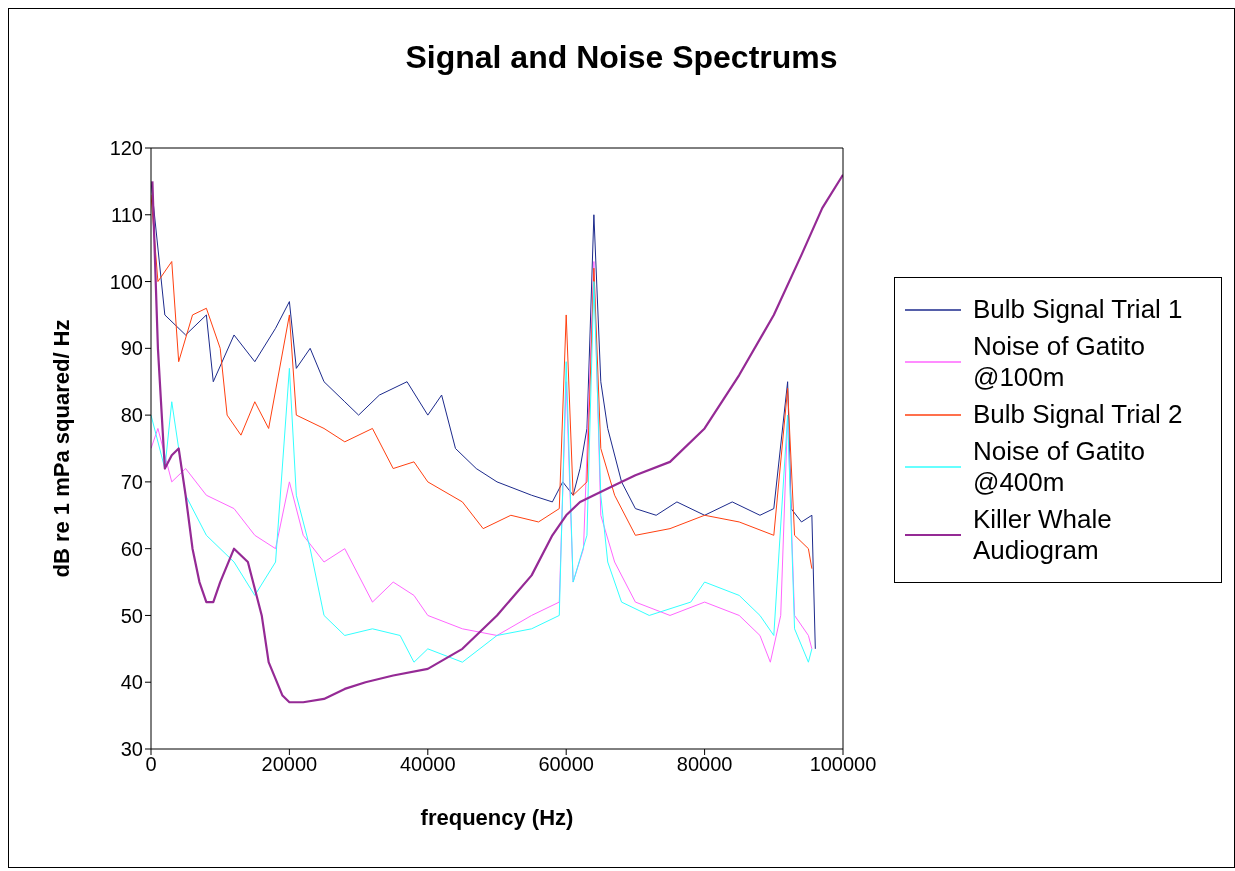 Image resolution: width=1235 pixels, height=871 pixels. What do you see at coordinates (1059, 362) in the screenshot?
I see `legend-label: Noise of Gatito @100m` at bounding box center [1059, 362].